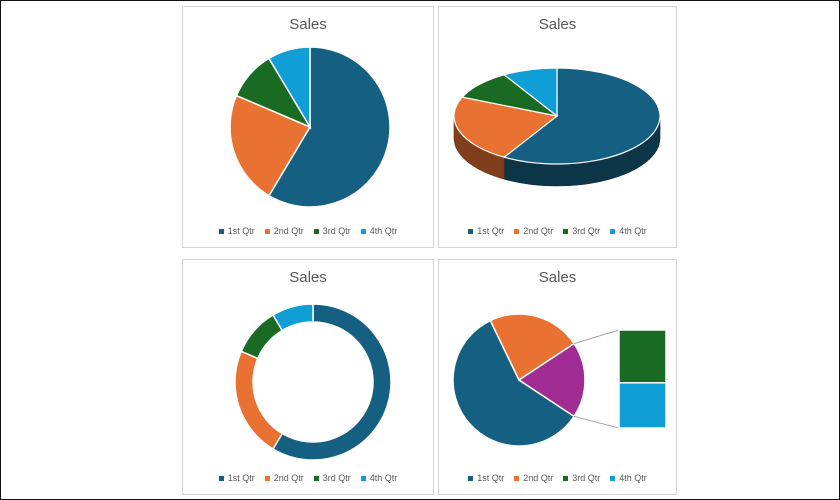 The width and height of the screenshot is (840, 500). What do you see at coordinates (331, 382) in the screenshot?
I see `doughnut-slice-1st-qtr` at bounding box center [331, 382].